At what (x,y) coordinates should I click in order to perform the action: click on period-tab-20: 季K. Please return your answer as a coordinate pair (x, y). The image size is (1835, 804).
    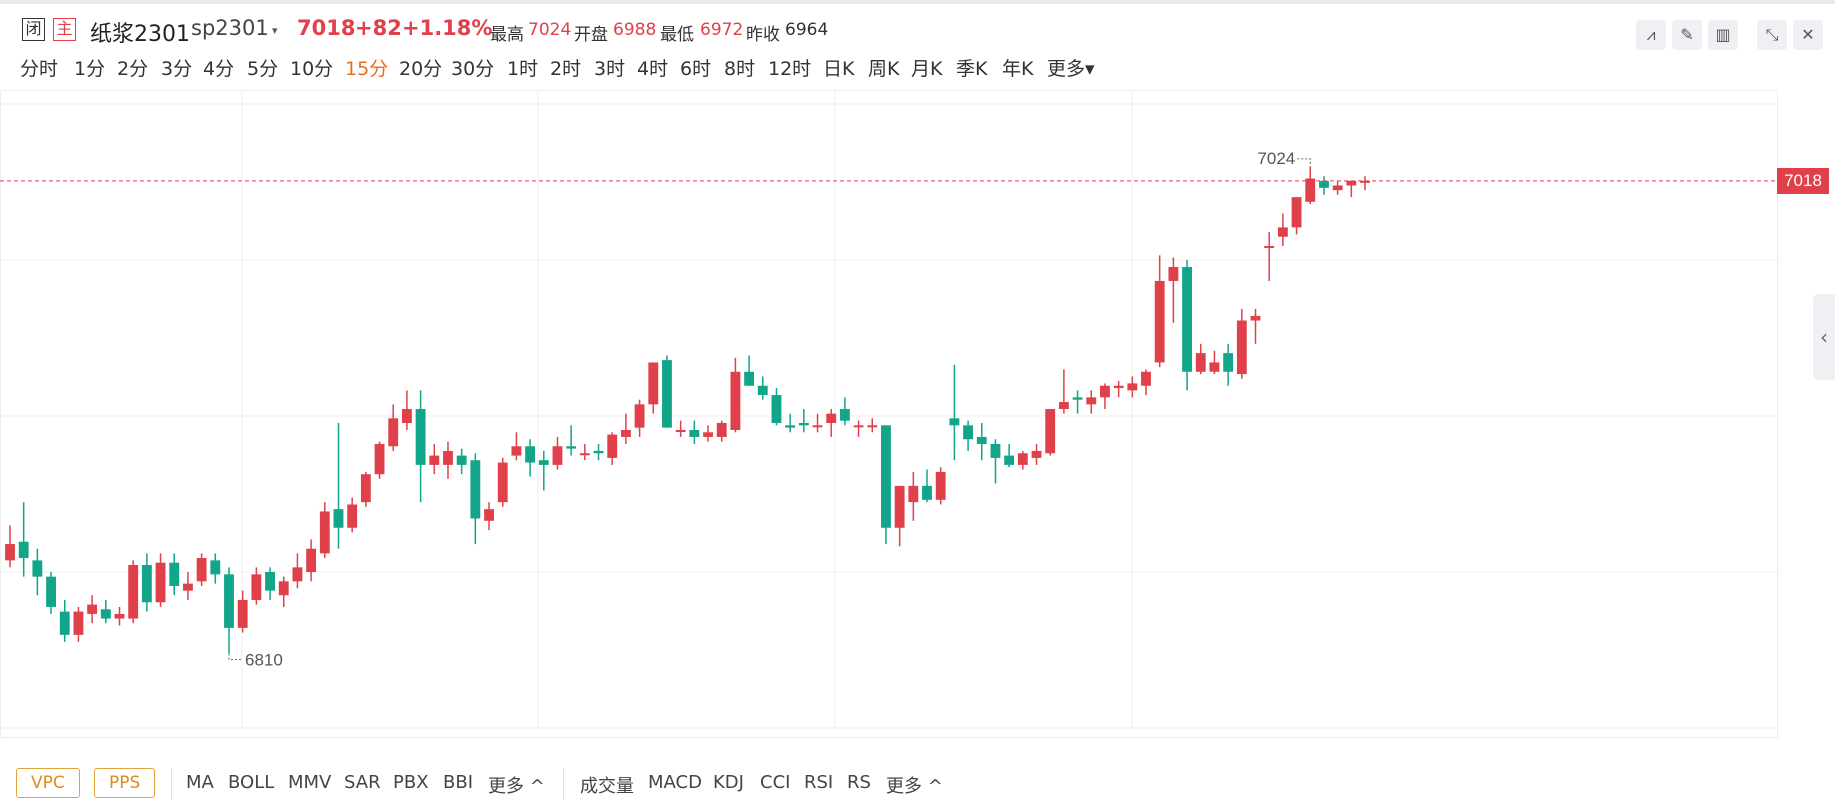
    Looking at the image, I should click on (972, 69).